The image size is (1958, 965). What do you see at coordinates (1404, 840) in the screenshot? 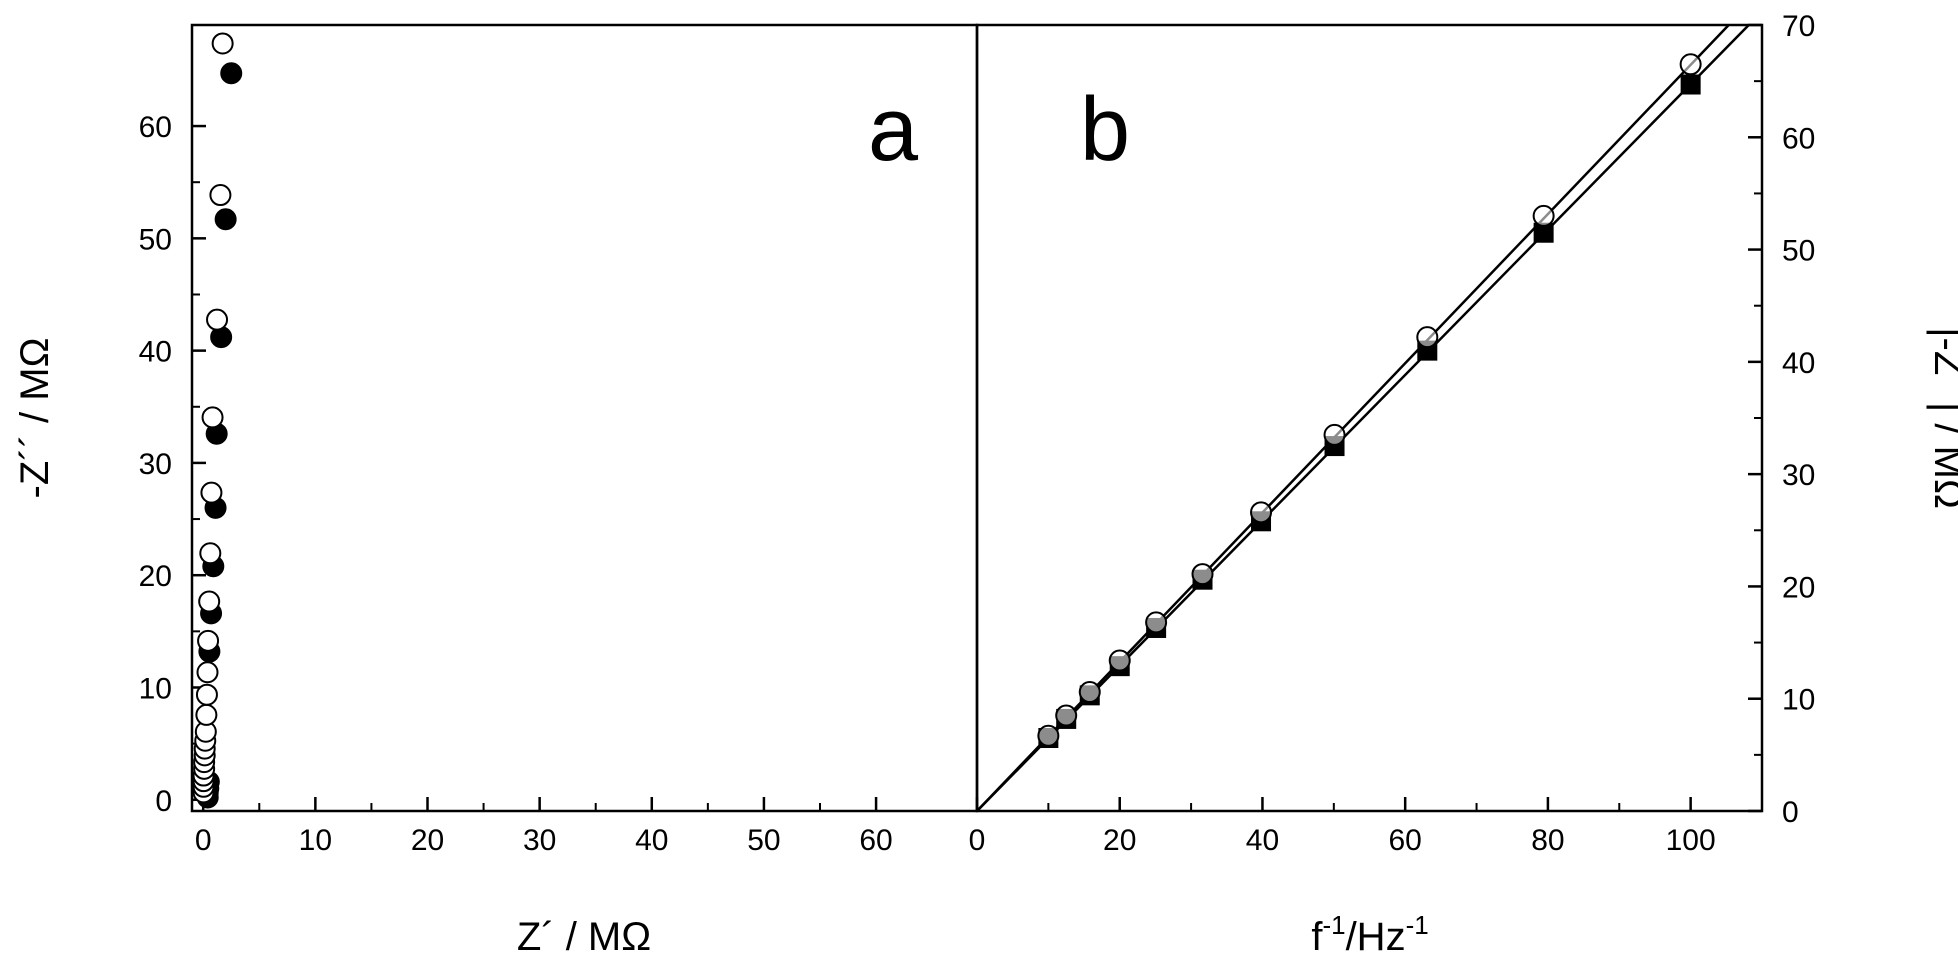
I see `panel-b-x-tick-label: 60` at bounding box center [1404, 840].